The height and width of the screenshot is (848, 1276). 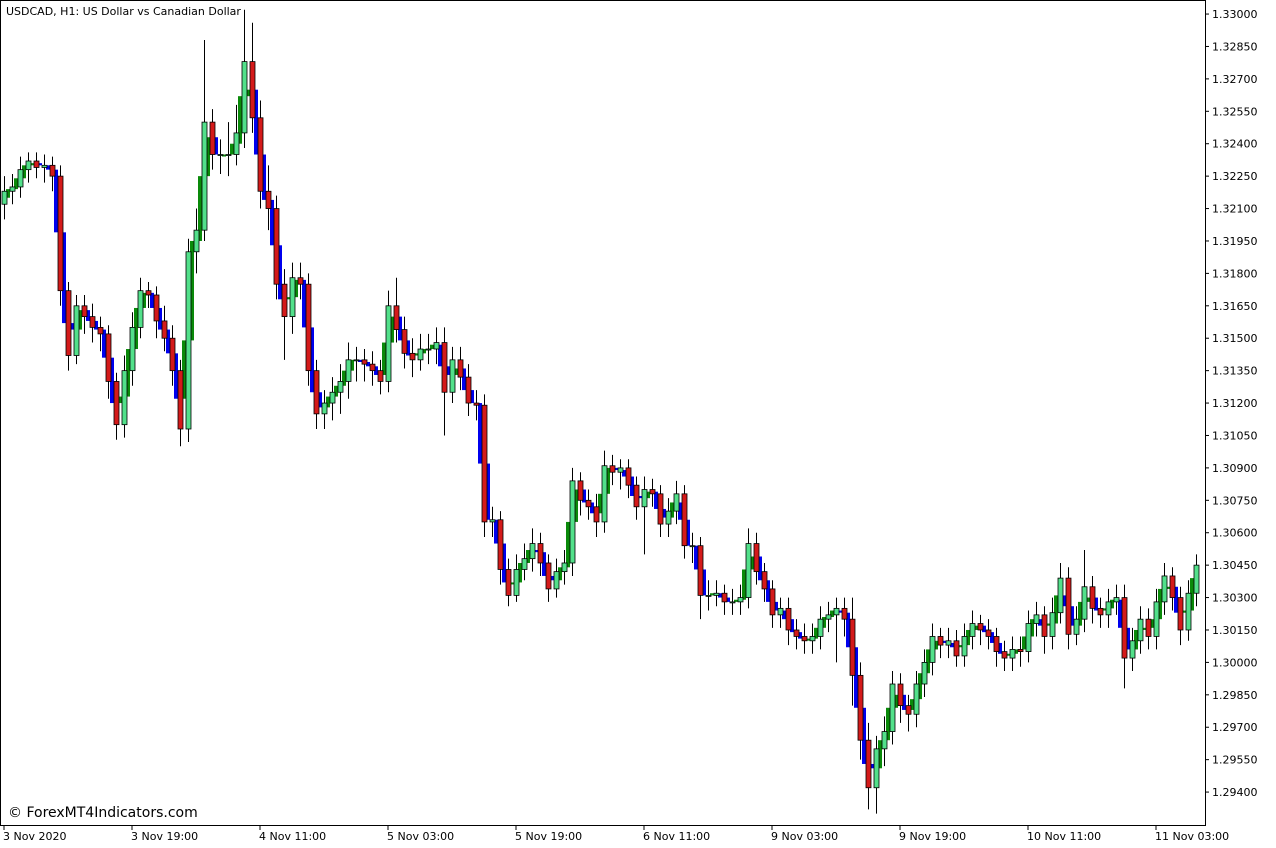 What do you see at coordinates (1235, 727) in the screenshot?
I see `y-tick-label: 1.29700` at bounding box center [1235, 727].